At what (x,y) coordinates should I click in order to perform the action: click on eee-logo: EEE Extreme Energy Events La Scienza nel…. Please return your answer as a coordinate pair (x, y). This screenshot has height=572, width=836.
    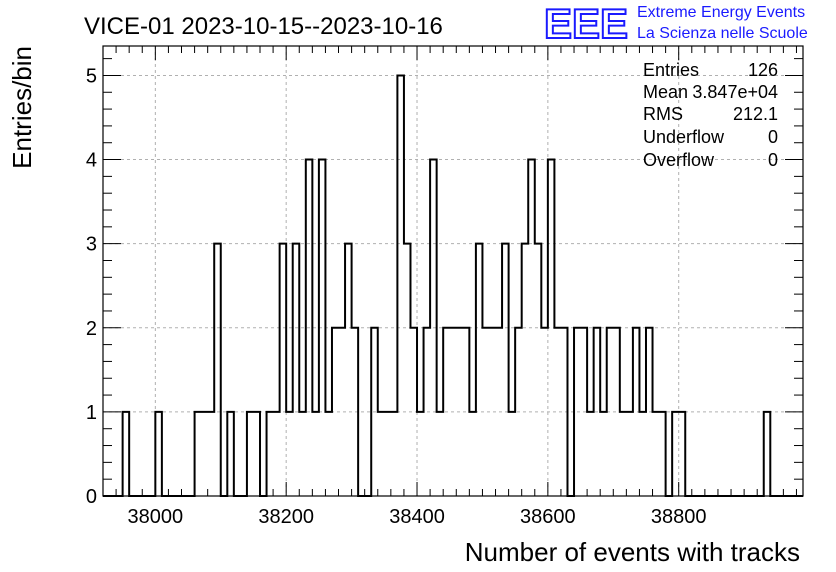
    Looking at the image, I should click on (675, 24).